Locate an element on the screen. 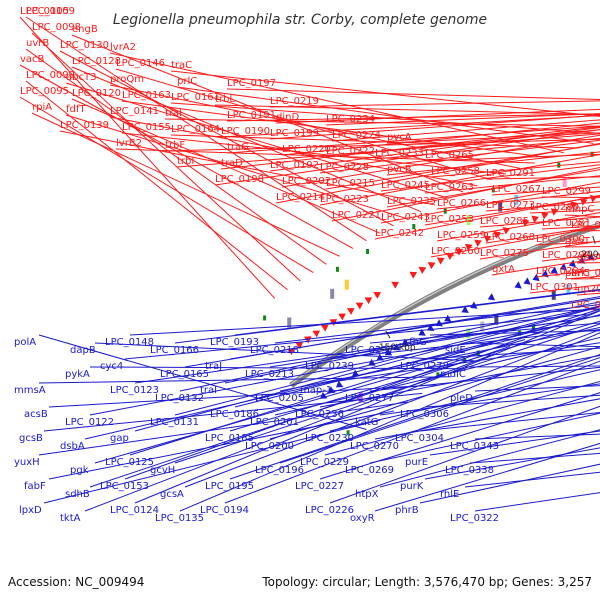  reverse-gene-label: LPC_0166 is located at coordinates (174, 350).